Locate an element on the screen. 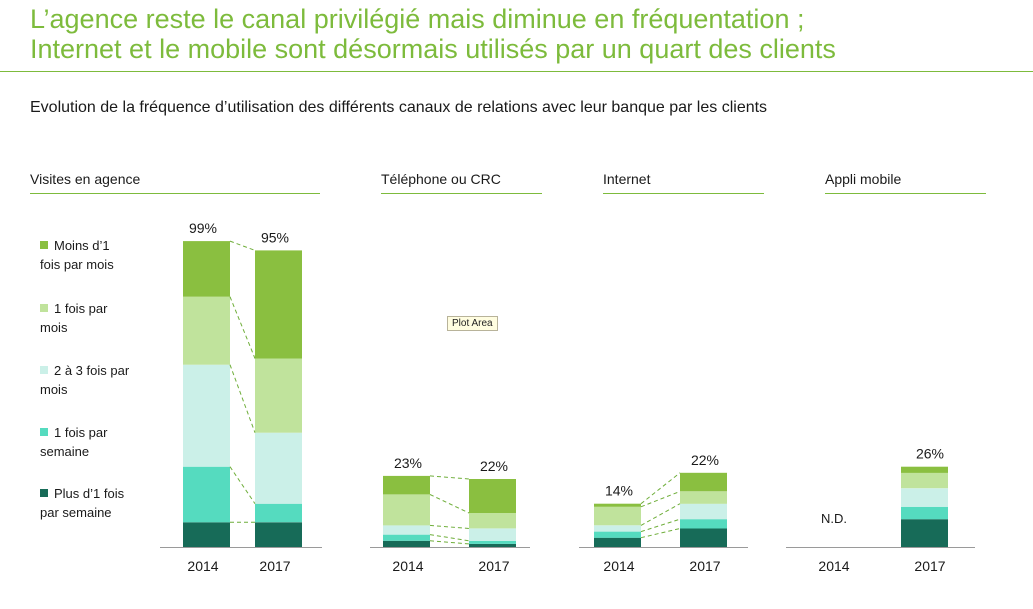 This screenshot has height=609, width=1033. legend-item-2-3-mois: 2 à 3 fois par mois is located at coordinates (85, 380).